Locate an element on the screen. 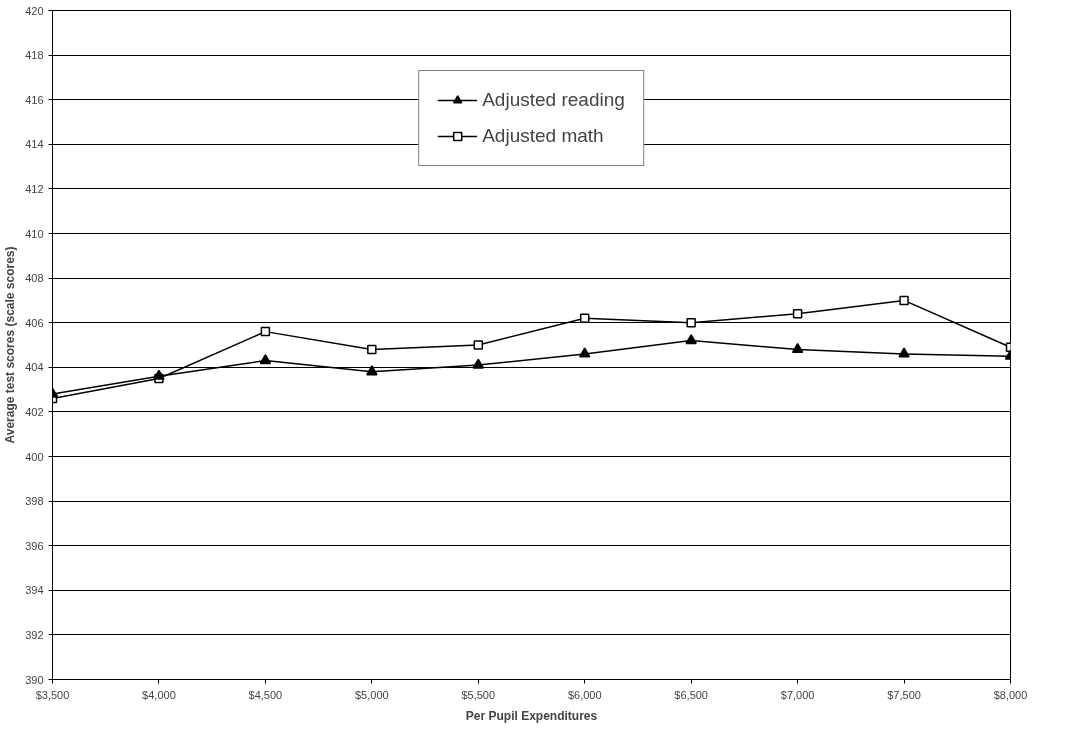  x-tick-label: $8,000 is located at coordinates (1010, 694).